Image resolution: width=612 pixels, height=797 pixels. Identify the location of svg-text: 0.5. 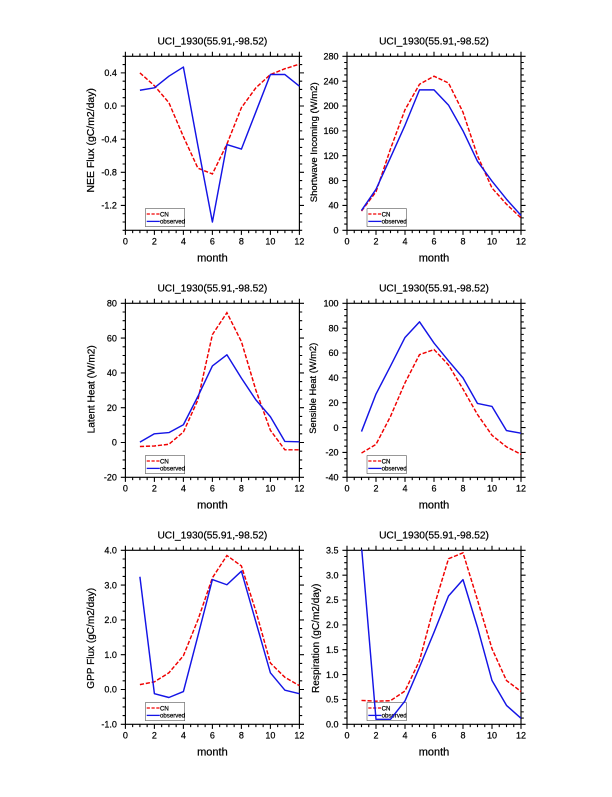
(332, 700).